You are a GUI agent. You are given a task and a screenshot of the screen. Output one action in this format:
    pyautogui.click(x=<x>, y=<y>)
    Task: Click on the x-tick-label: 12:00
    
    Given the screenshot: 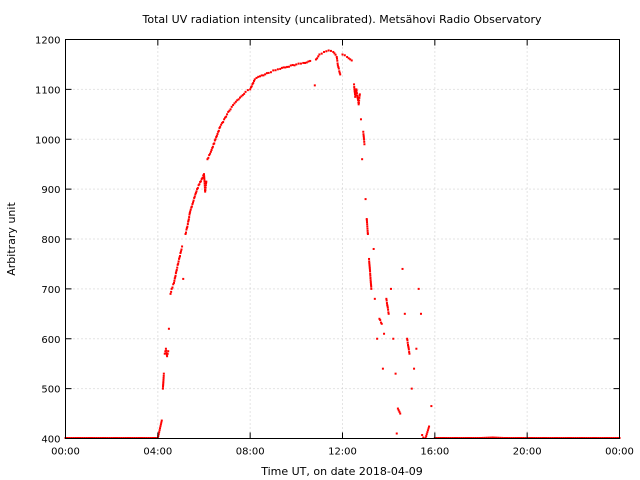 What is the action you would take?
    pyautogui.click(x=342, y=452)
    